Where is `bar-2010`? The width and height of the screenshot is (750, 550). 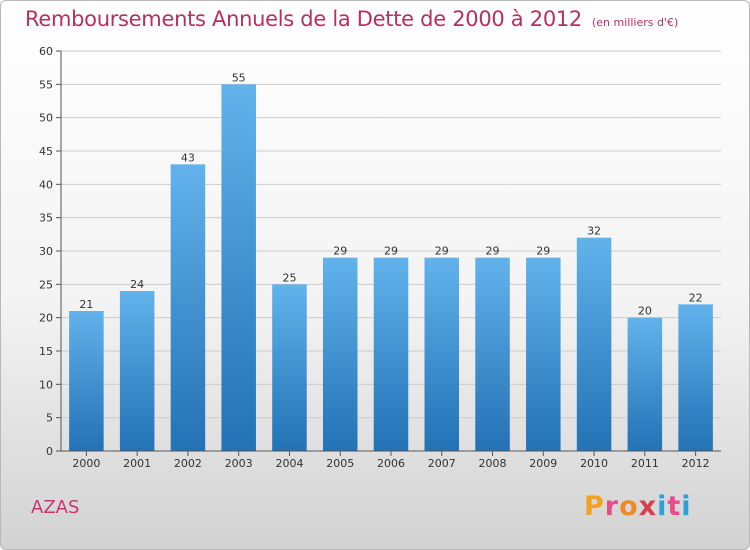 bar-2010 is located at coordinates (594, 344).